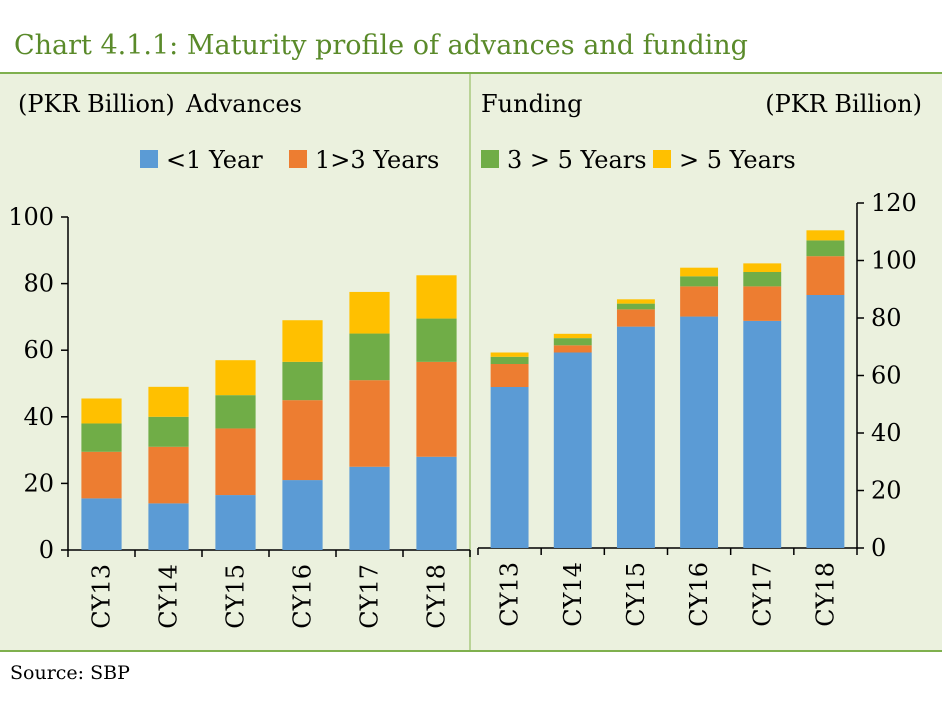 The width and height of the screenshot is (942, 703). Describe the element at coordinates (509, 467) in the screenshot. I see `funding-bar-cy13-s0` at that location.